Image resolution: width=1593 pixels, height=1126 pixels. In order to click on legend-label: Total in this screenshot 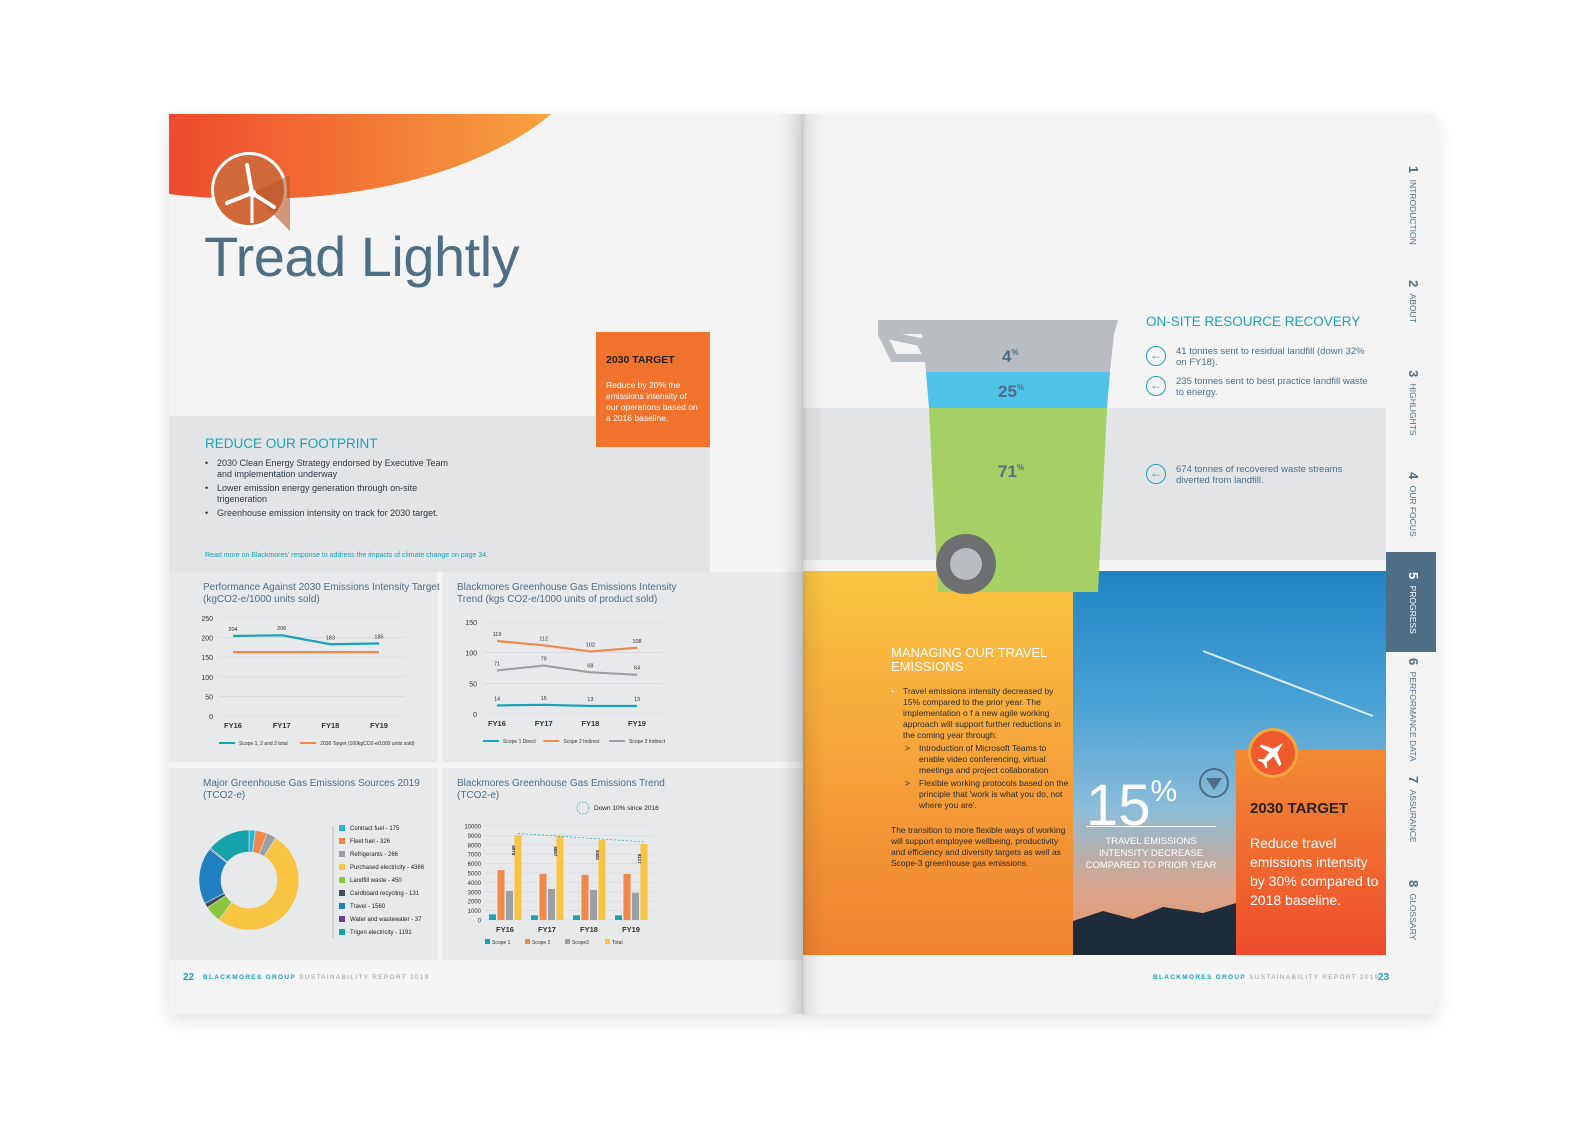, I will do `click(617, 943)`.